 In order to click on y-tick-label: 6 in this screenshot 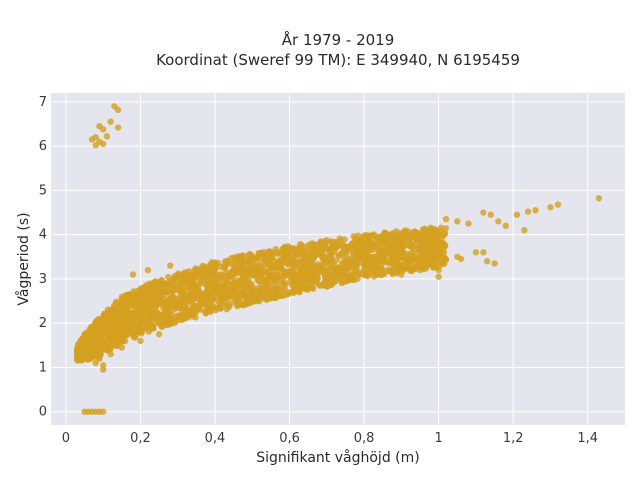, I will do `click(43, 146)`.